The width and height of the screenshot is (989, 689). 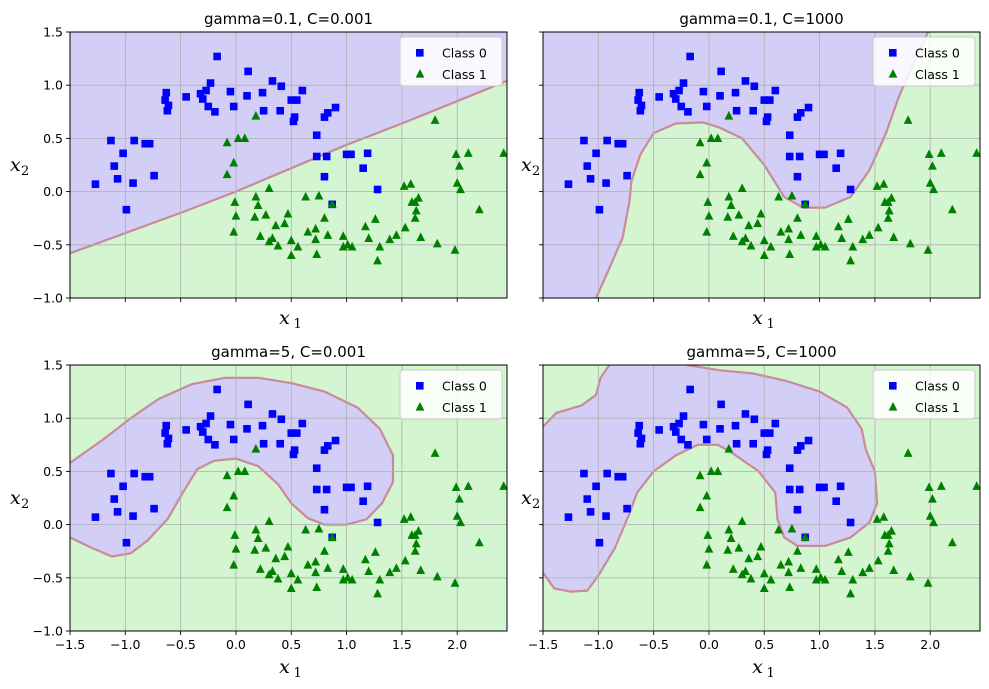 I want to click on y-tick-label: 1.5, so click(x=53, y=365).